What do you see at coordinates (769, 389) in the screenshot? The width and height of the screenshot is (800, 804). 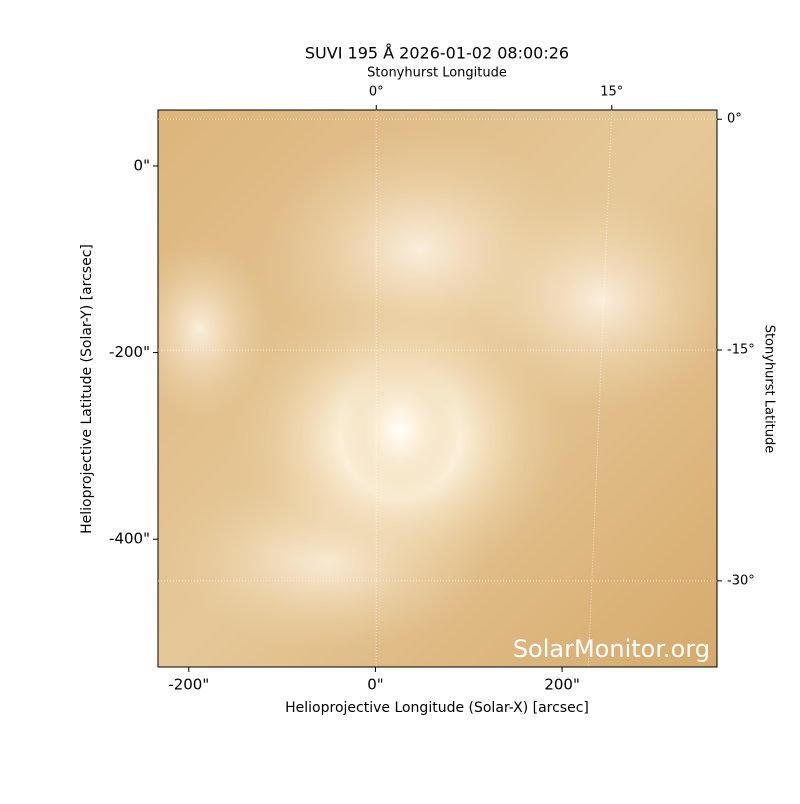 I see `y2-axis-label: Stonyhurst Latitude` at bounding box center [769, 389].